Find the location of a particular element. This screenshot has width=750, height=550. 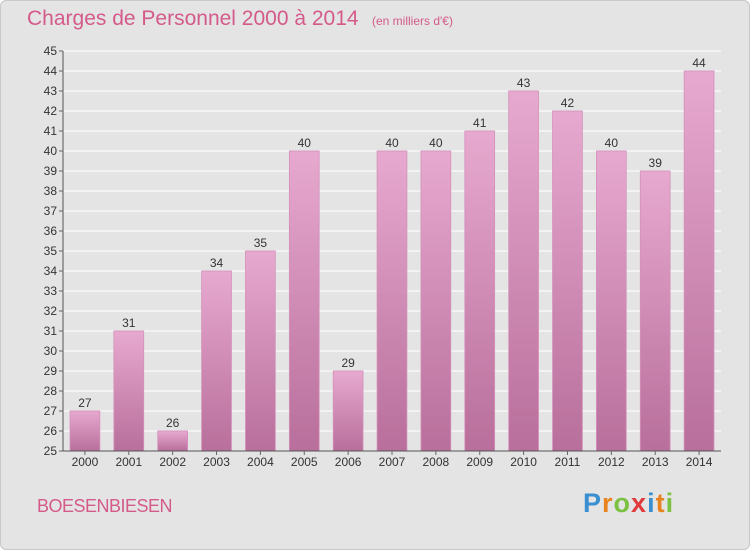

data-label-2005: 40 is located at coordinates (305, 143).